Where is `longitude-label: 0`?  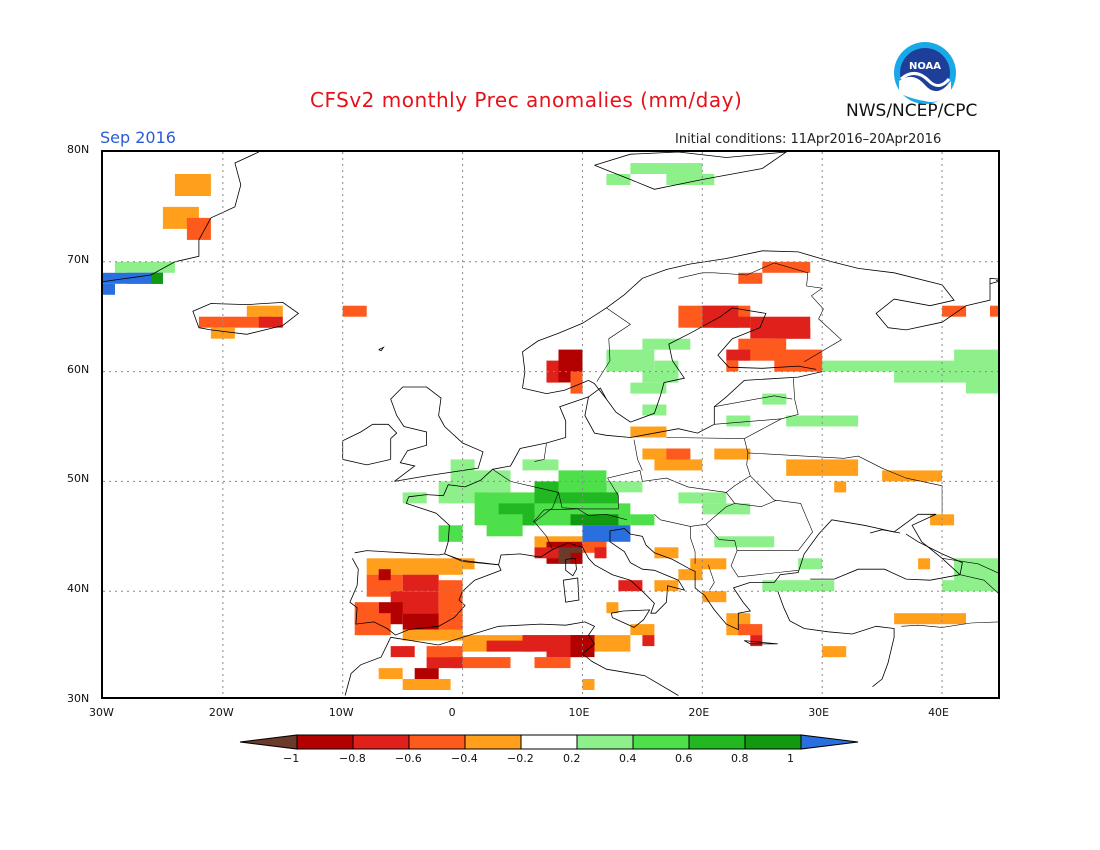 longitude-label: 0 is located at coordinates (452, 712).